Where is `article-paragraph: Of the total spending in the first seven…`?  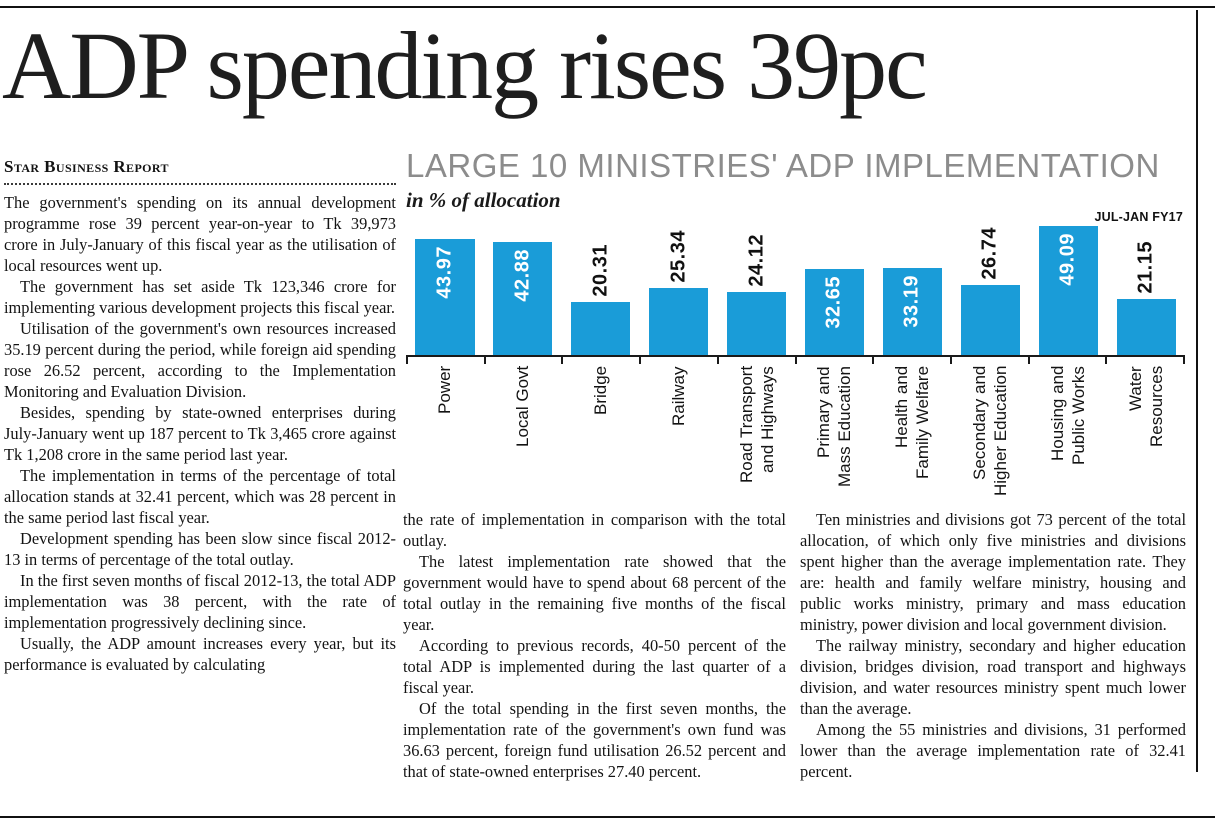
article-paragraph: Of the total spending in the first seven… is located at coordinates (594, 740).